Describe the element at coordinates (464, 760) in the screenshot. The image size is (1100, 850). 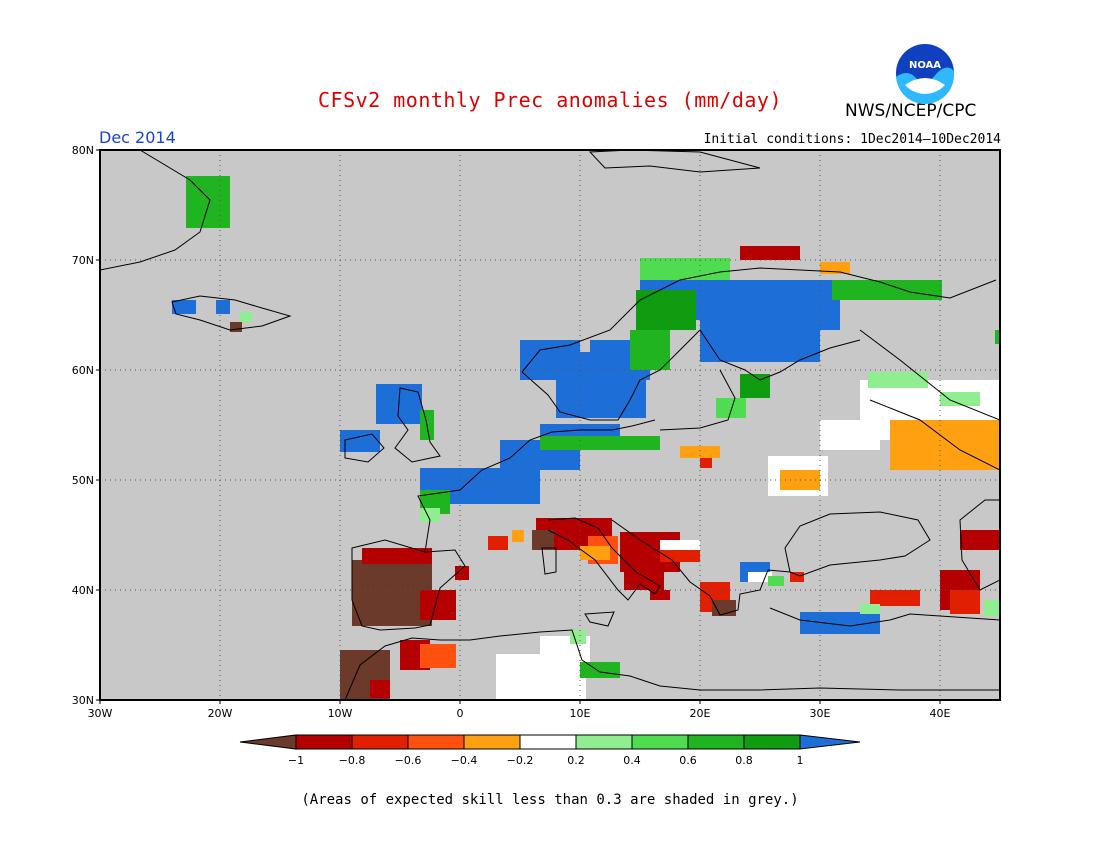
I see `colorbar-label: −0.4` at that location.